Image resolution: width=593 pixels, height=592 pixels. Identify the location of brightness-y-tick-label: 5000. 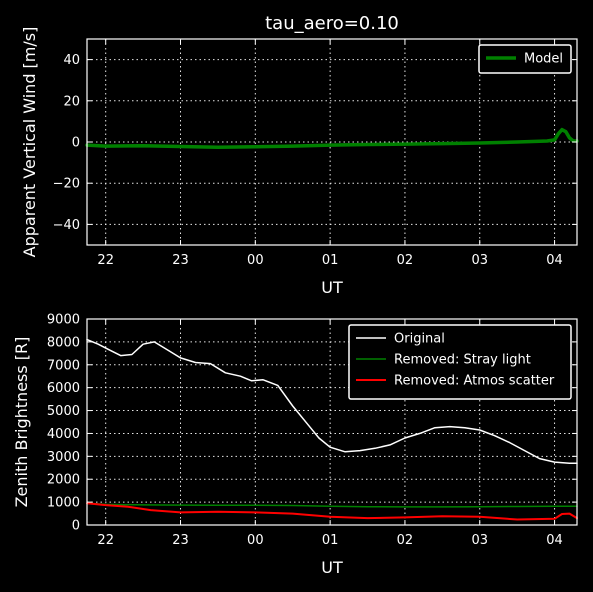
(63, 411).